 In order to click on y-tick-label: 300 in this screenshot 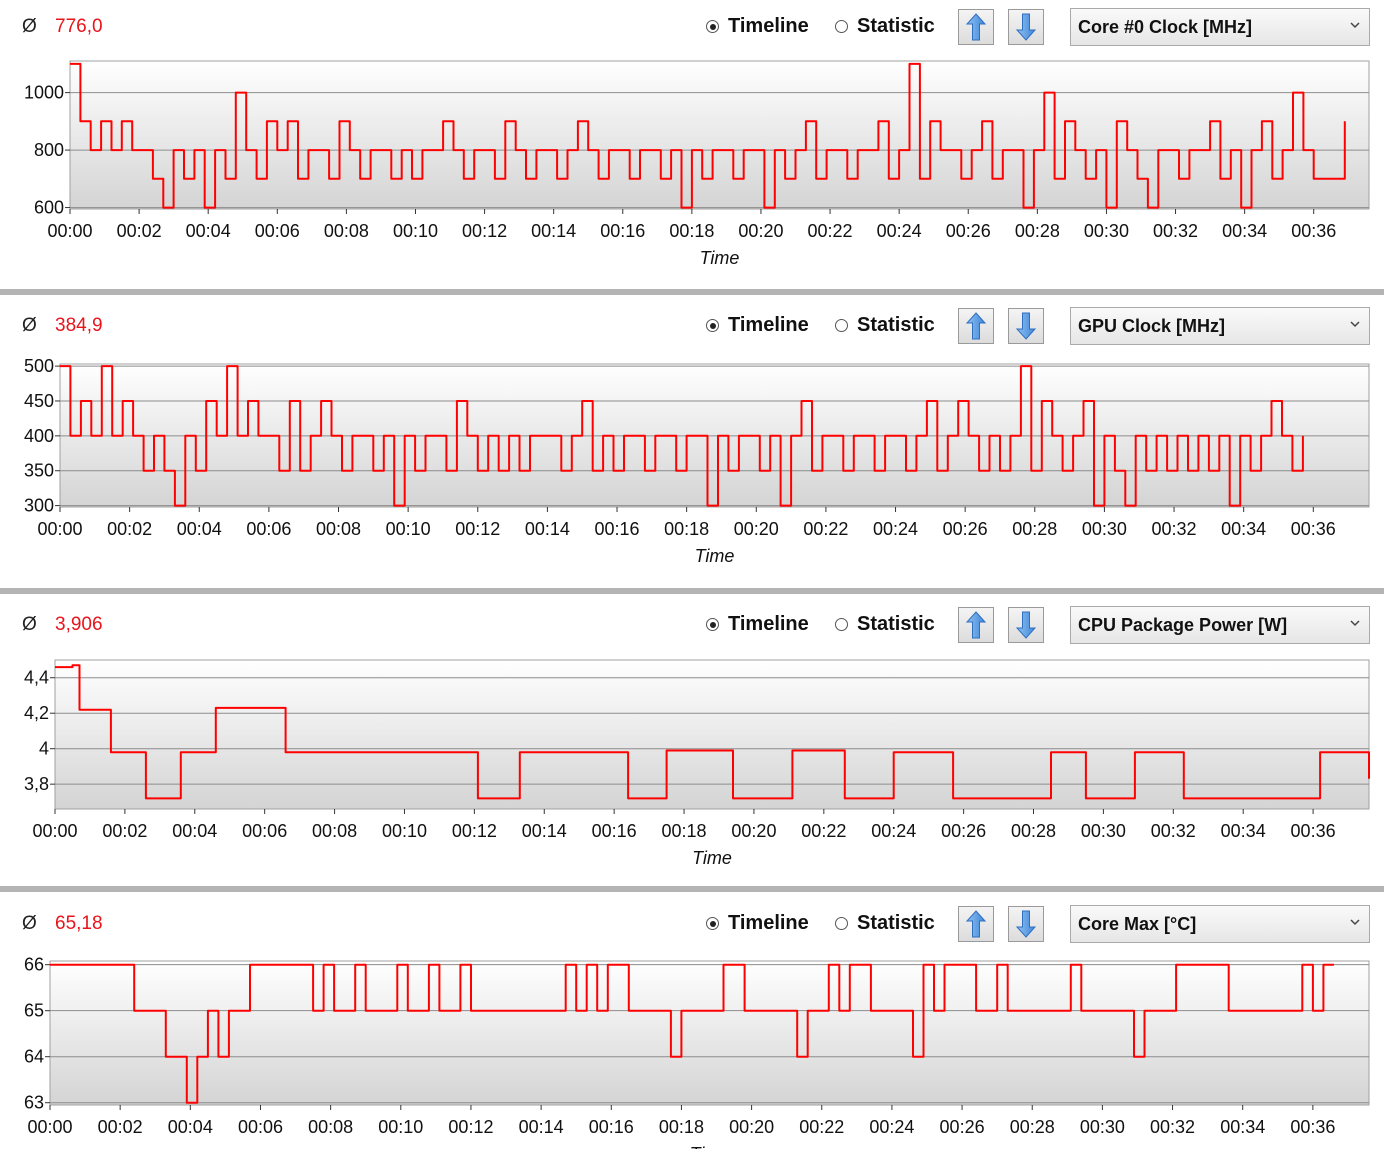, I will do `click(39, 506)`.